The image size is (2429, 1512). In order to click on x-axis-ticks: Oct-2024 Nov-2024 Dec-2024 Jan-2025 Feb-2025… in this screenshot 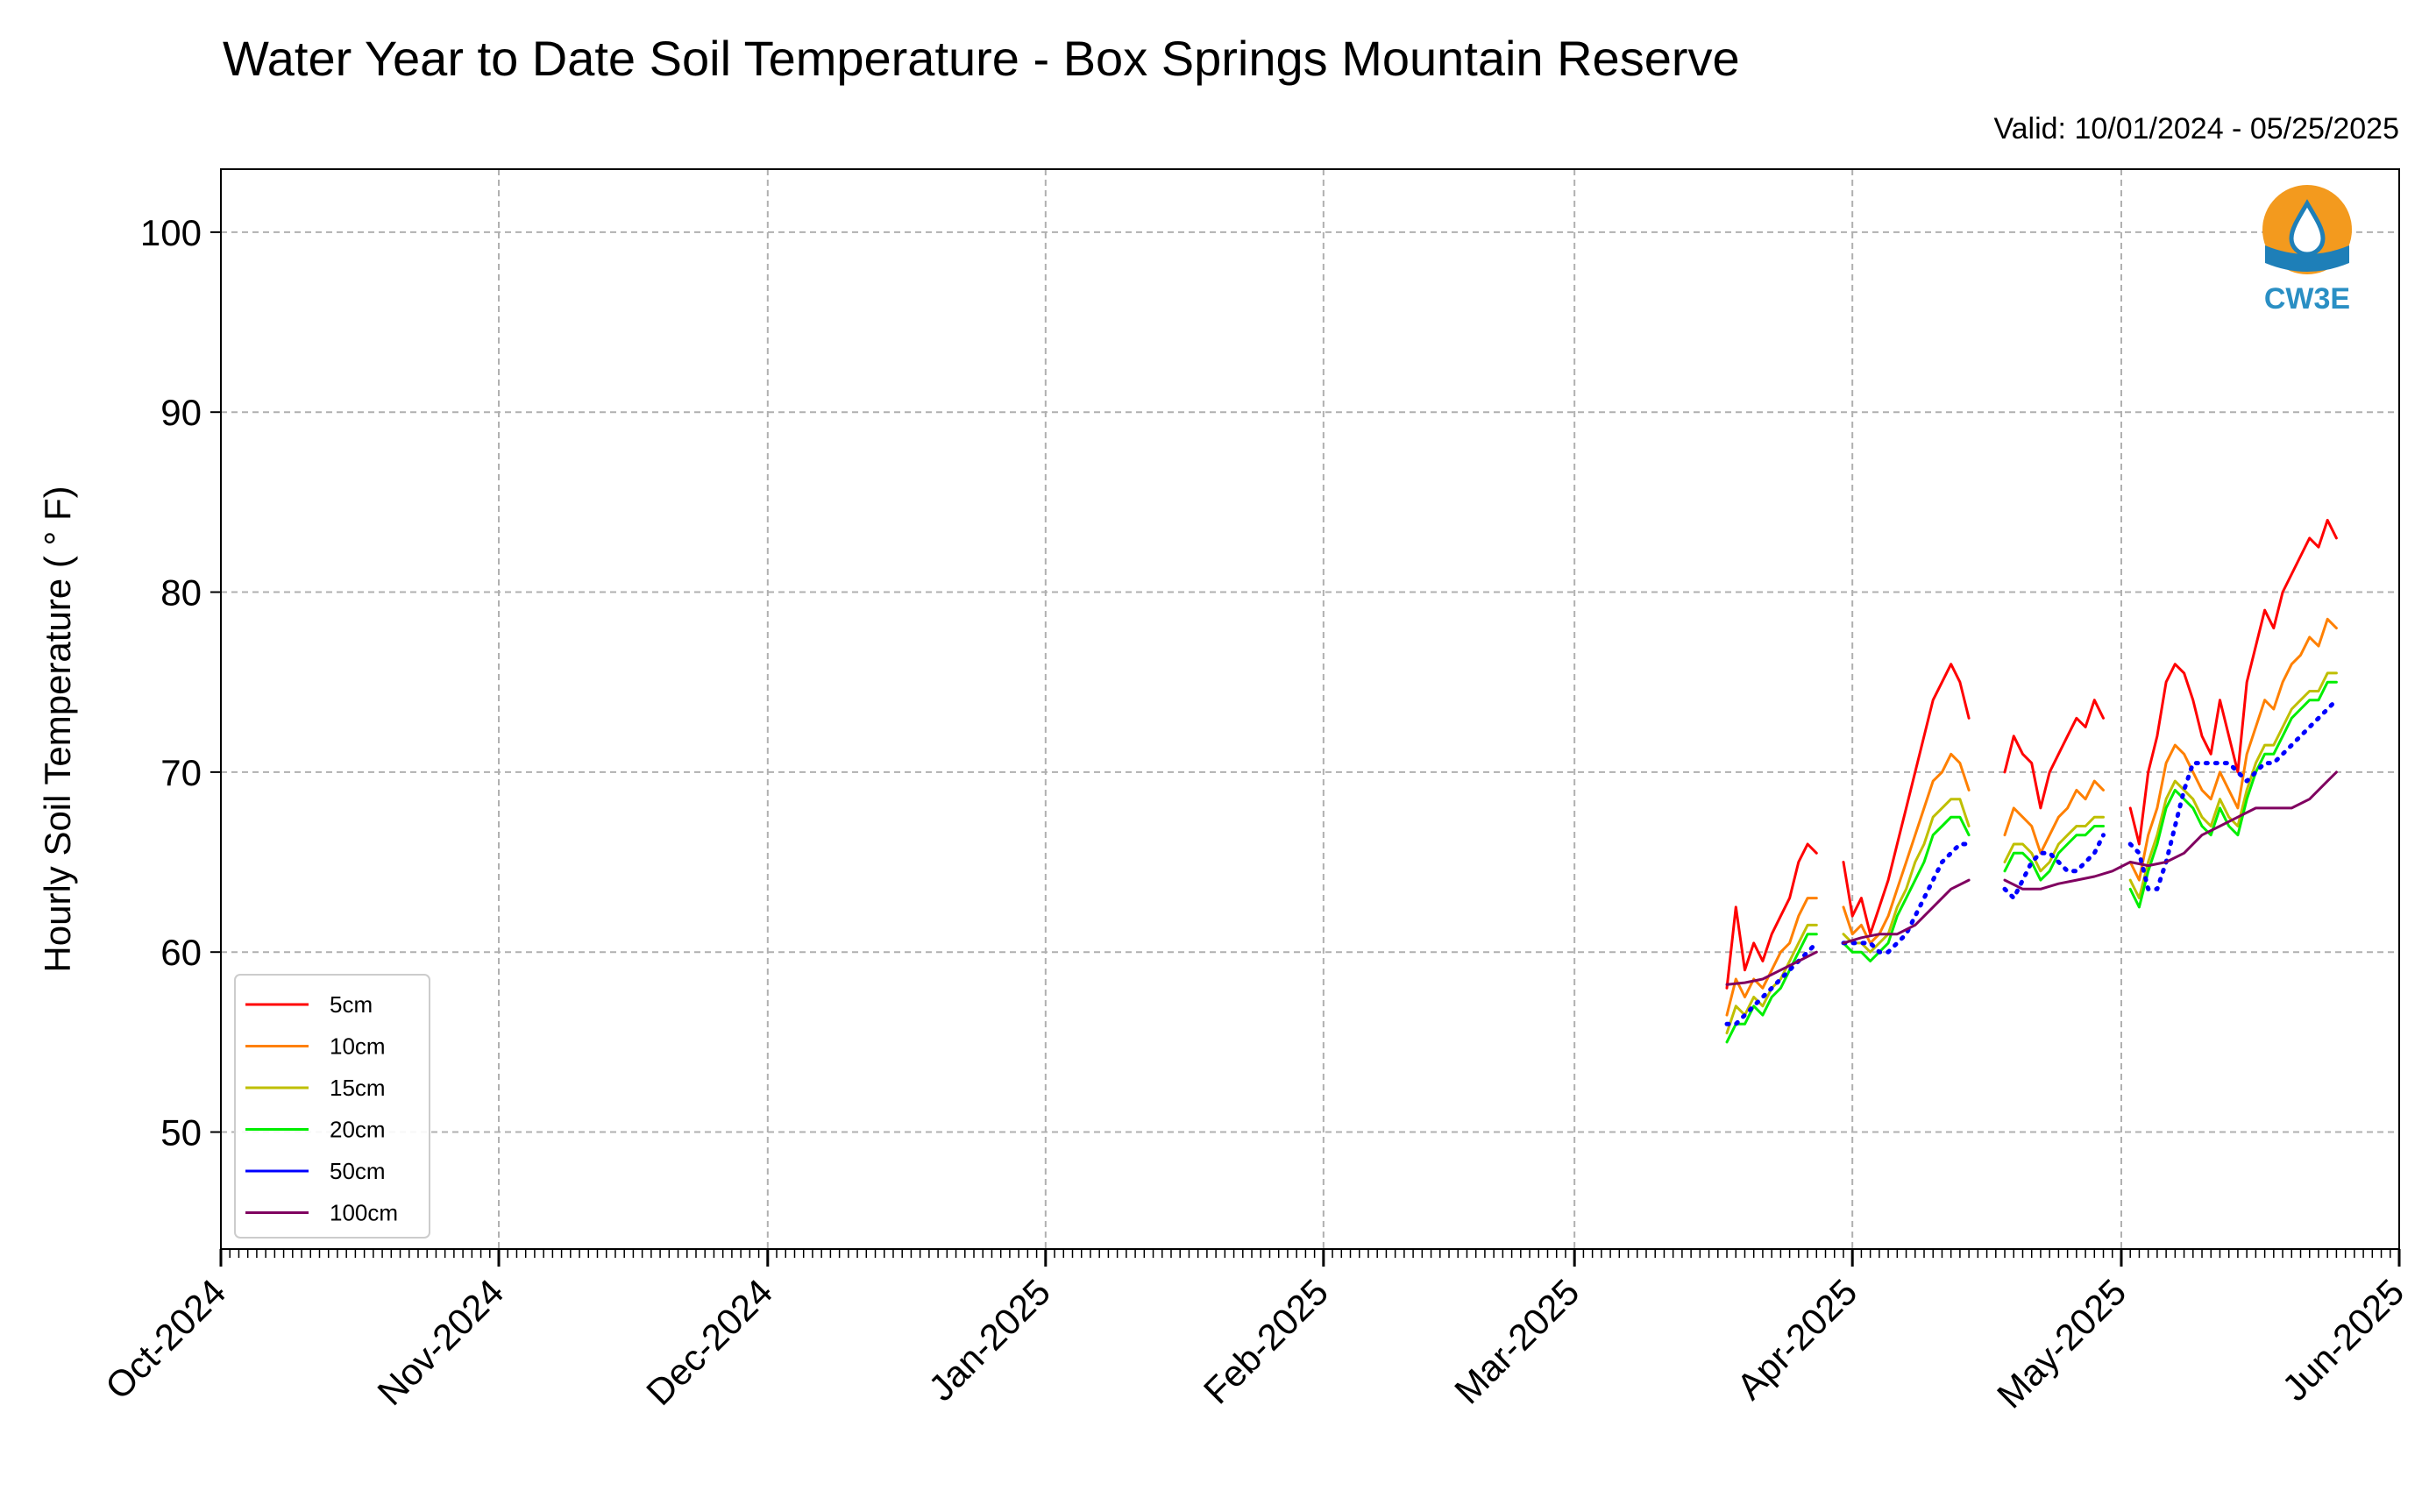, I will do `click(1254, 1332)`.